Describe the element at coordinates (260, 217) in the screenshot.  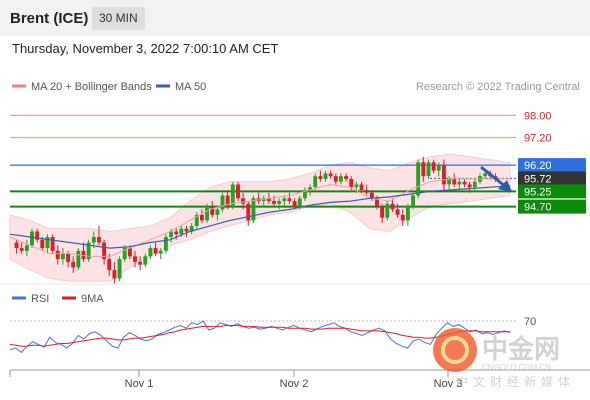
I see `ma50-line` at that location.